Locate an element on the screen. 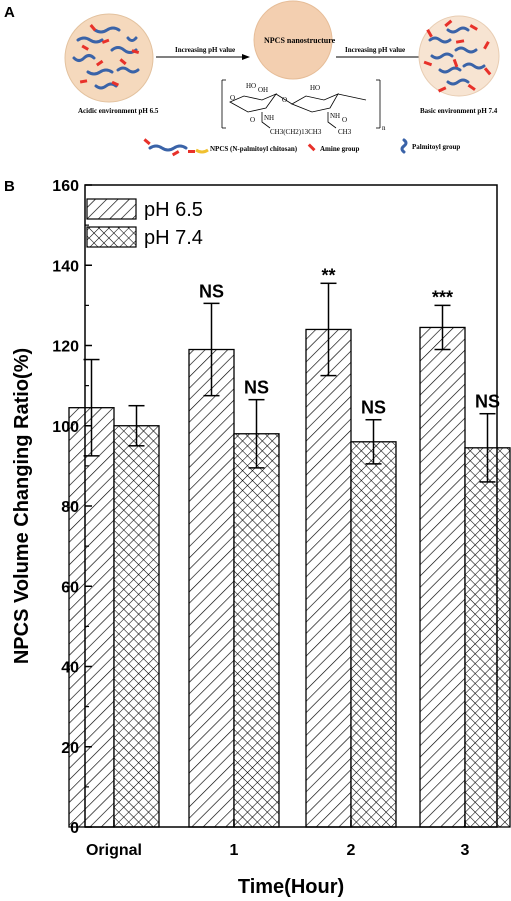 Image resolution: width=511 pixels, height=901 pixels. significance-labels-layer: NS NS ** NS *** NS is located at coordinates (349, 341).